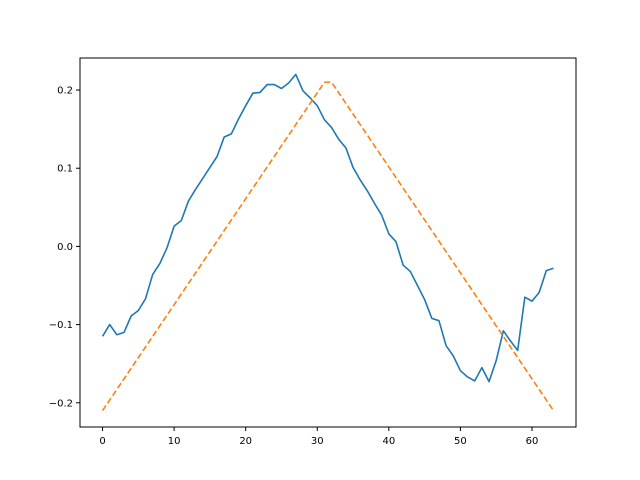 This screenshot has height=480, width=640. I want to click on x-tick-label: 20, so click(245, 441).